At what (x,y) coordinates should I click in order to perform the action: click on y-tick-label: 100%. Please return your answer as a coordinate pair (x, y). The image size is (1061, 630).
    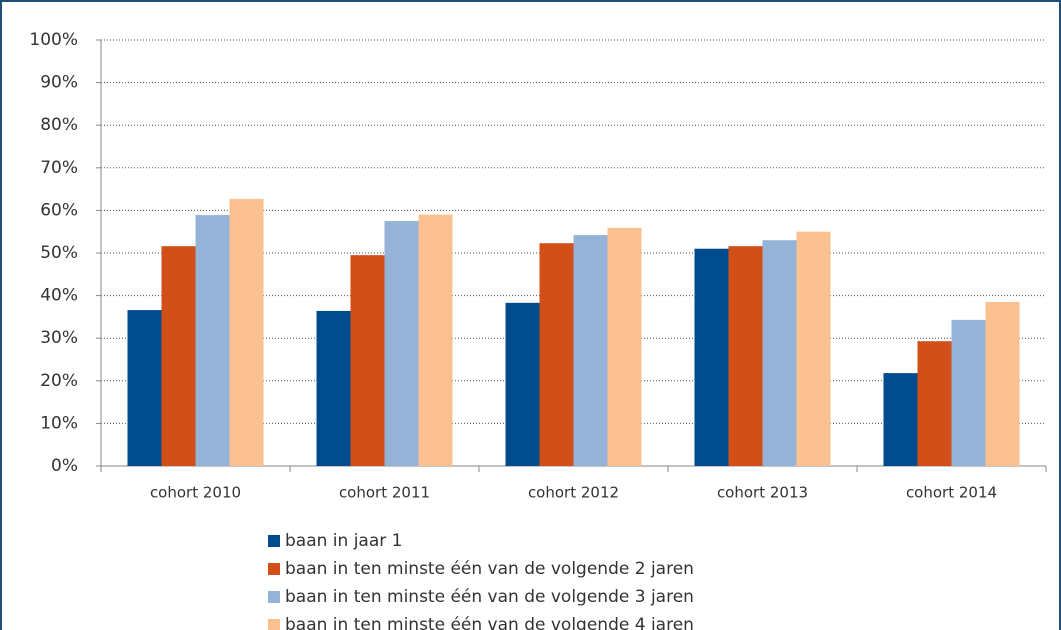
    Looking at the image, I should click on (53, 40).